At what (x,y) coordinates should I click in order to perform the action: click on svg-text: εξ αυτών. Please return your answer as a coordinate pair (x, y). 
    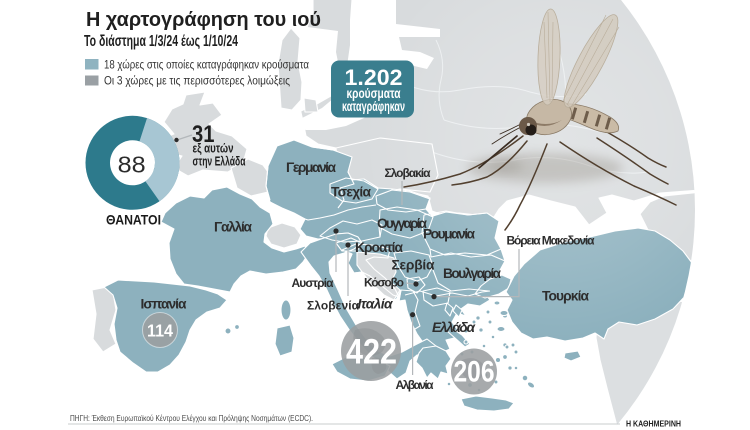
    Looking at the image, I should click on (213, 149).